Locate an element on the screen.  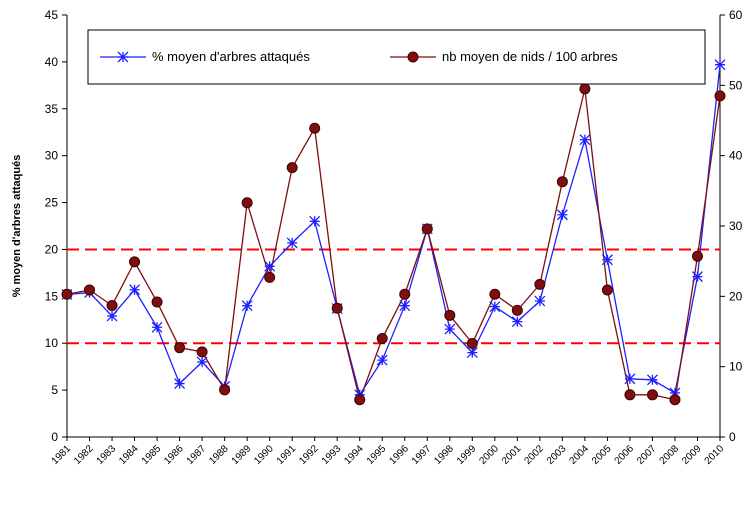
x-tick-label: 2003 is located at coordinates (557, 455).